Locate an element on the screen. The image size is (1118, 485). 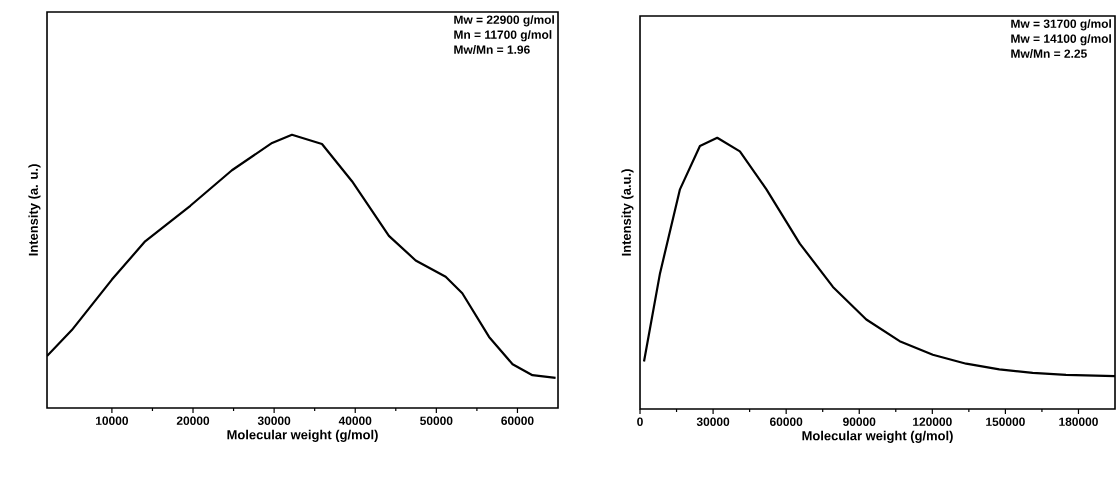
x-tick-label: 150000 is located at coordinates (1005, 421).